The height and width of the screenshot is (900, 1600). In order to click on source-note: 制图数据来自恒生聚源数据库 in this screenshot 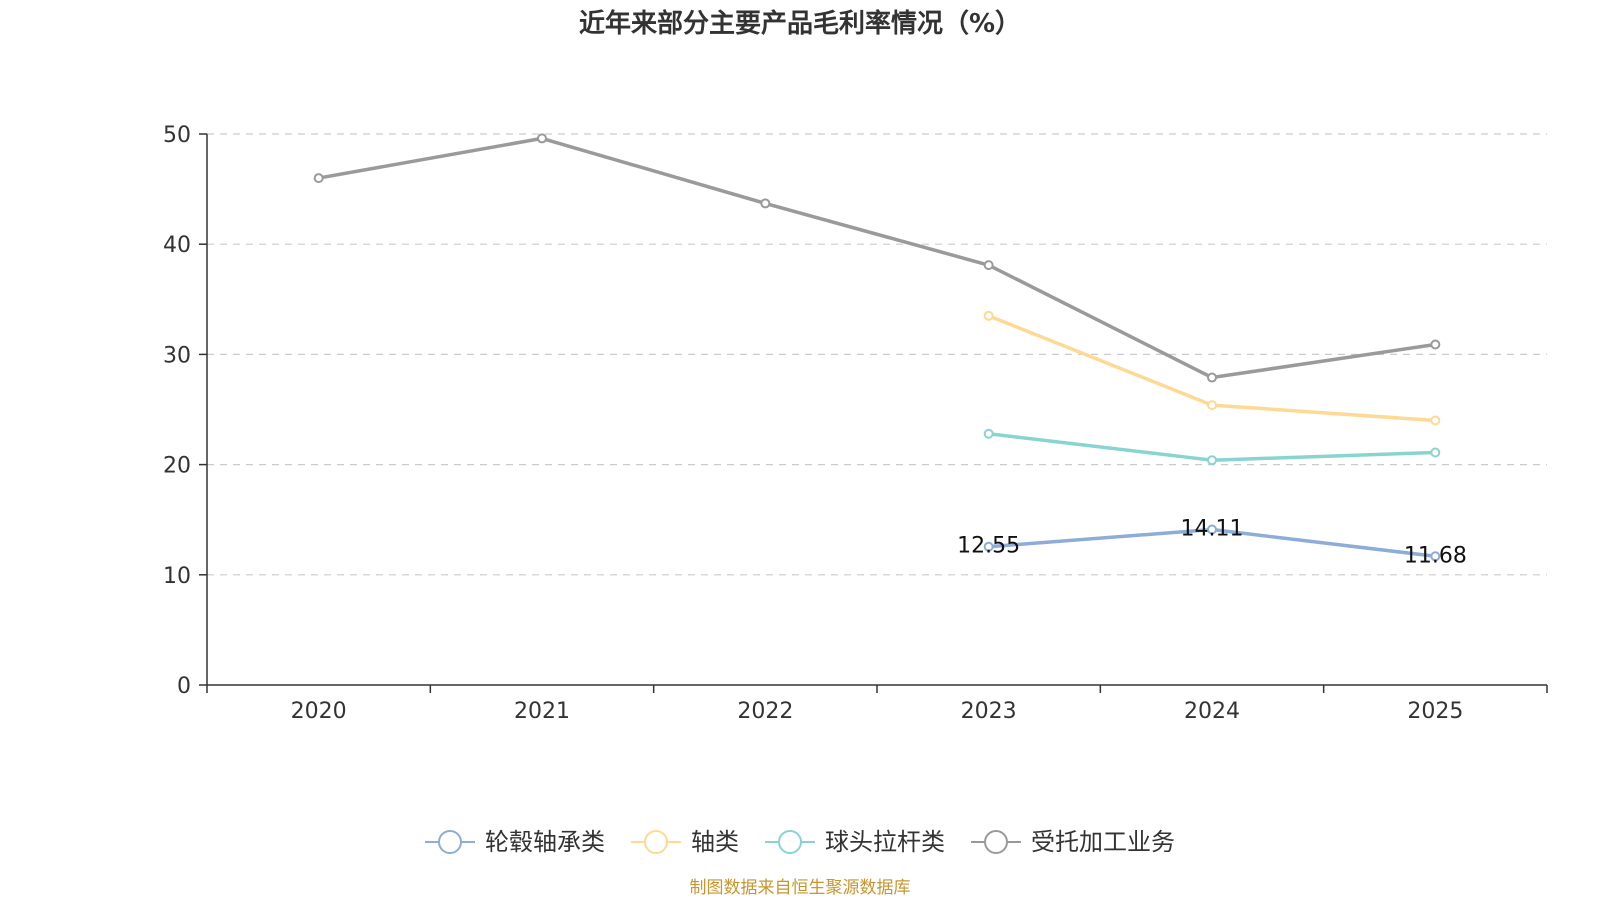, I will do `click(800, 888)`.